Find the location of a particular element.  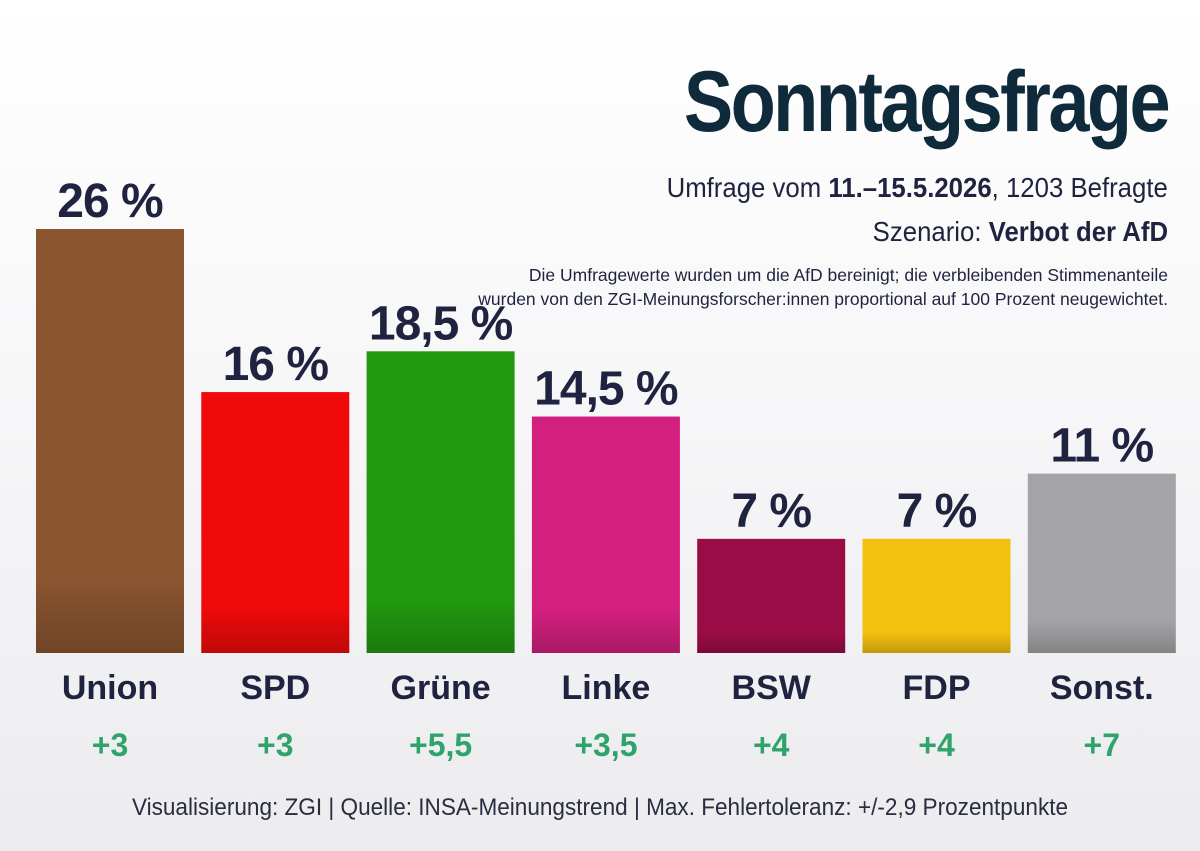

scenario-name: Verbot der AfD is located at coordinates (1078, 231).